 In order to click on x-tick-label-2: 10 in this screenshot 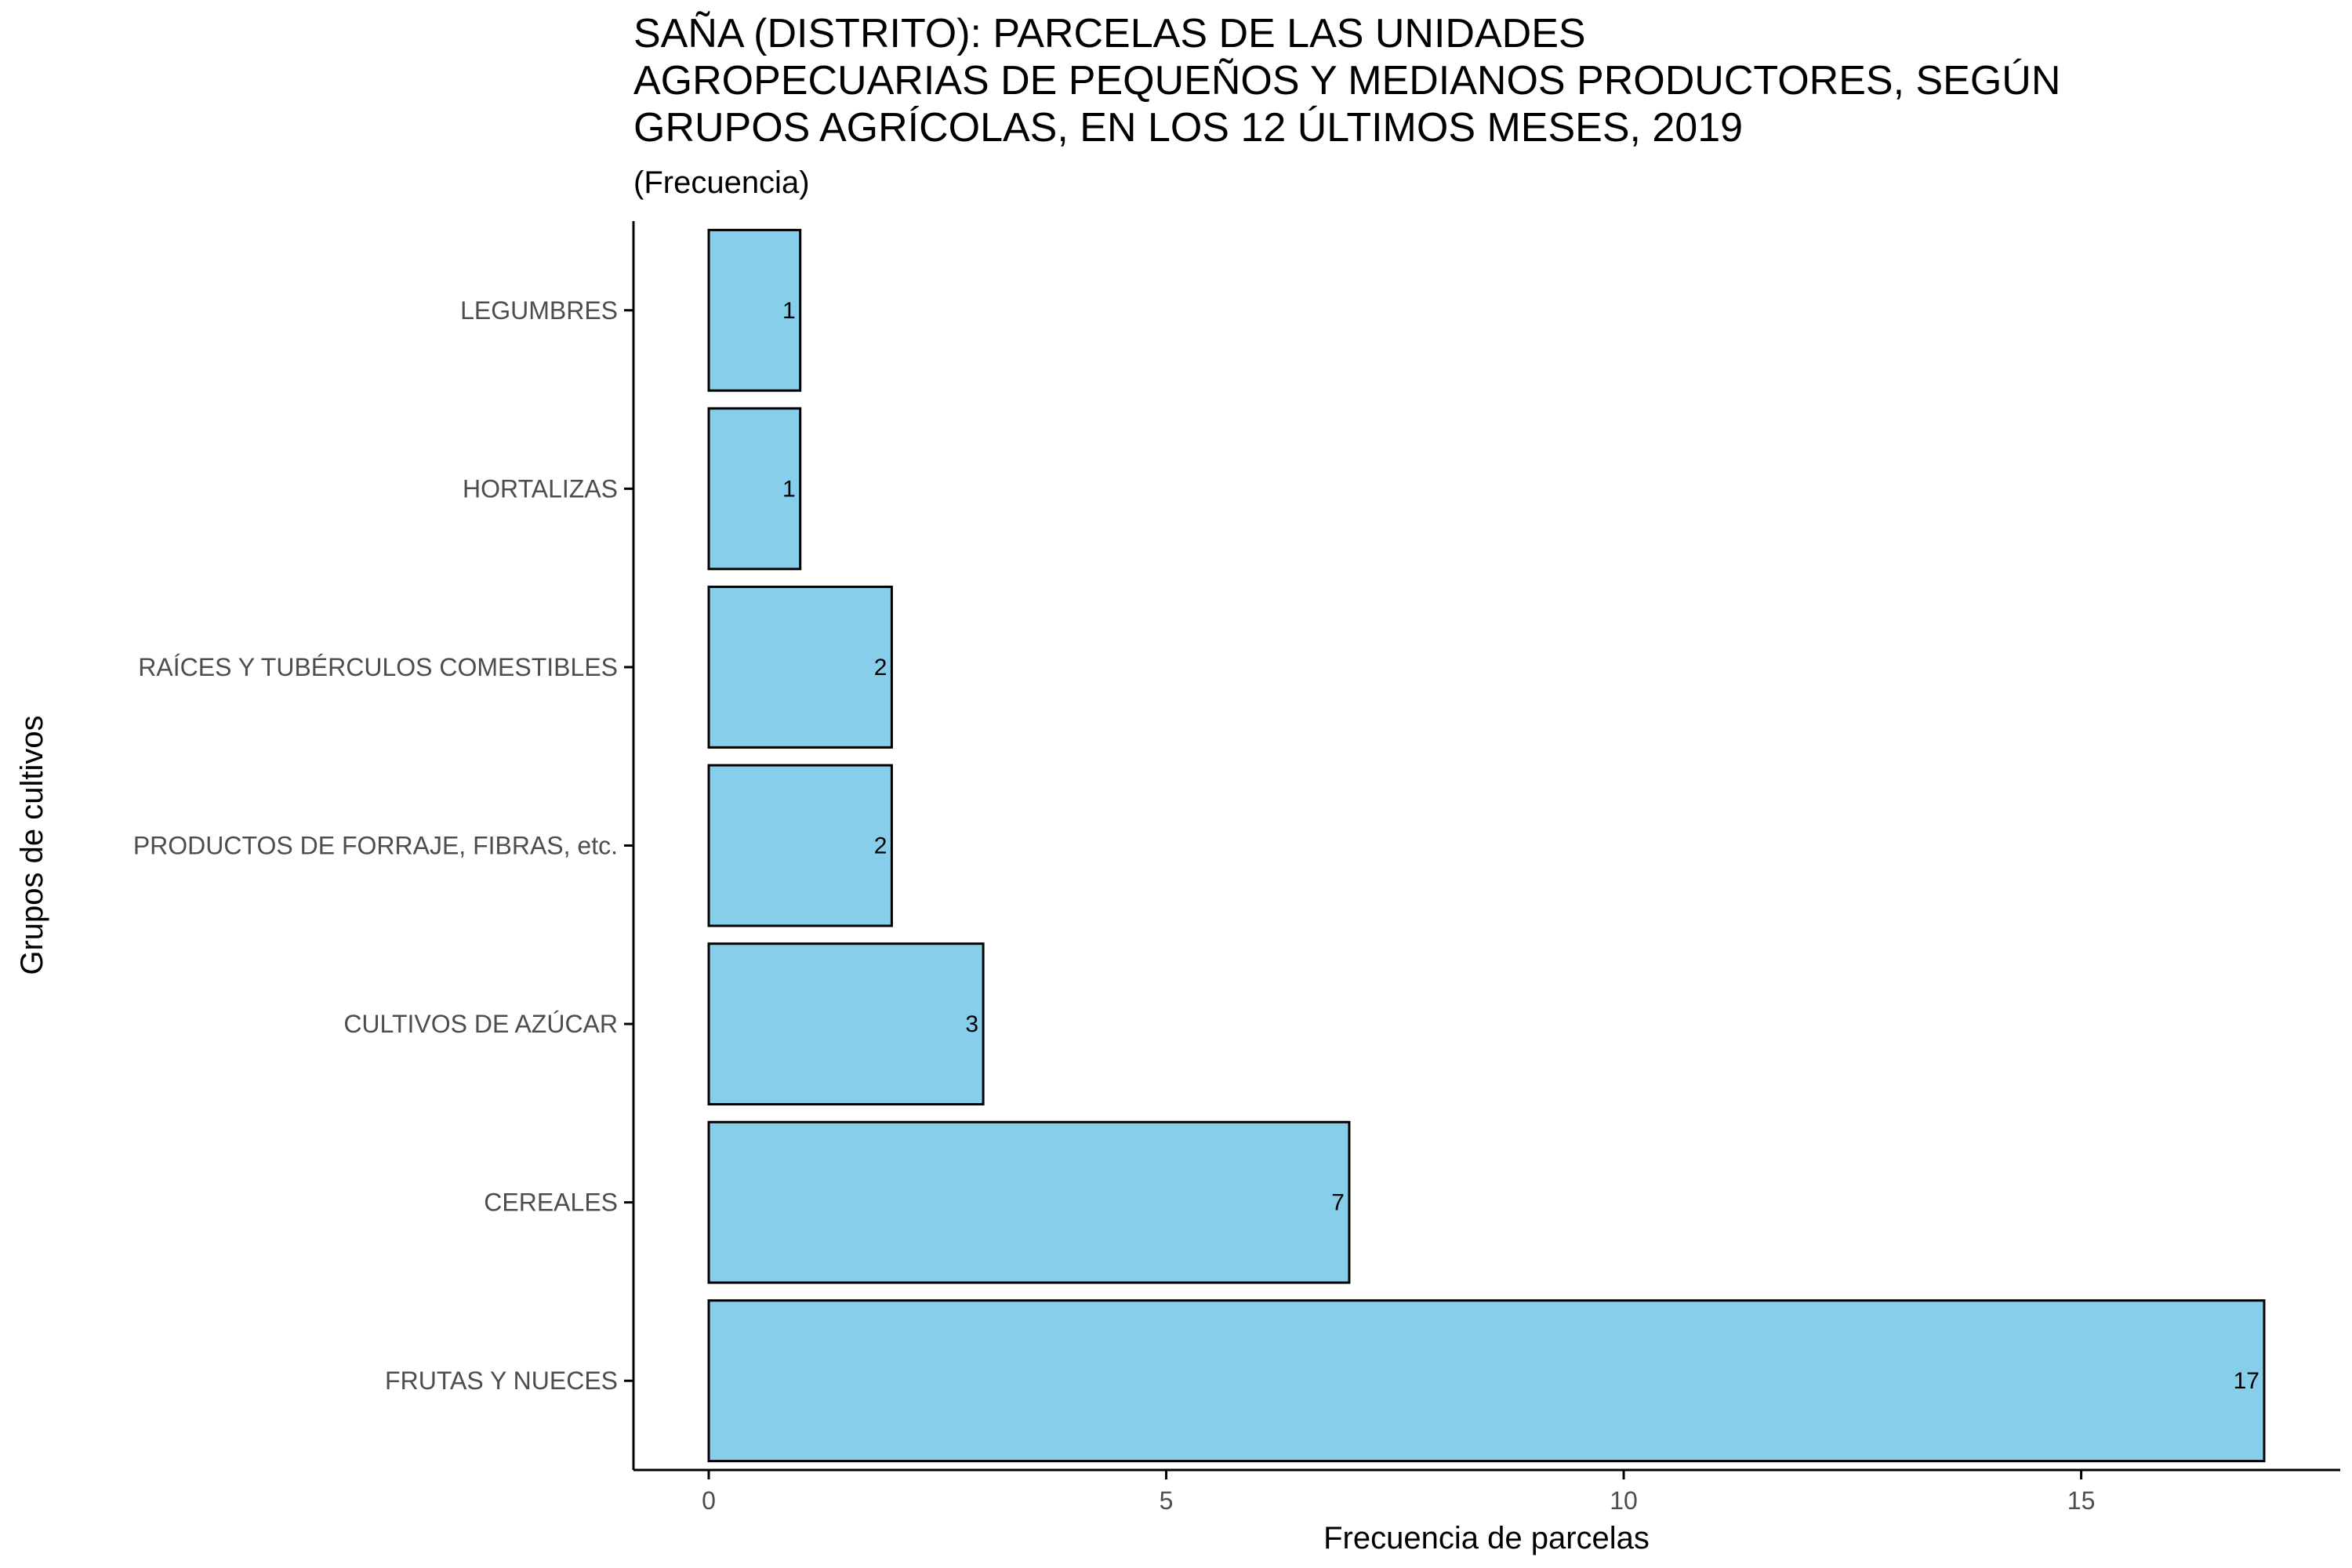, I will do `click(1624, 1500)`.